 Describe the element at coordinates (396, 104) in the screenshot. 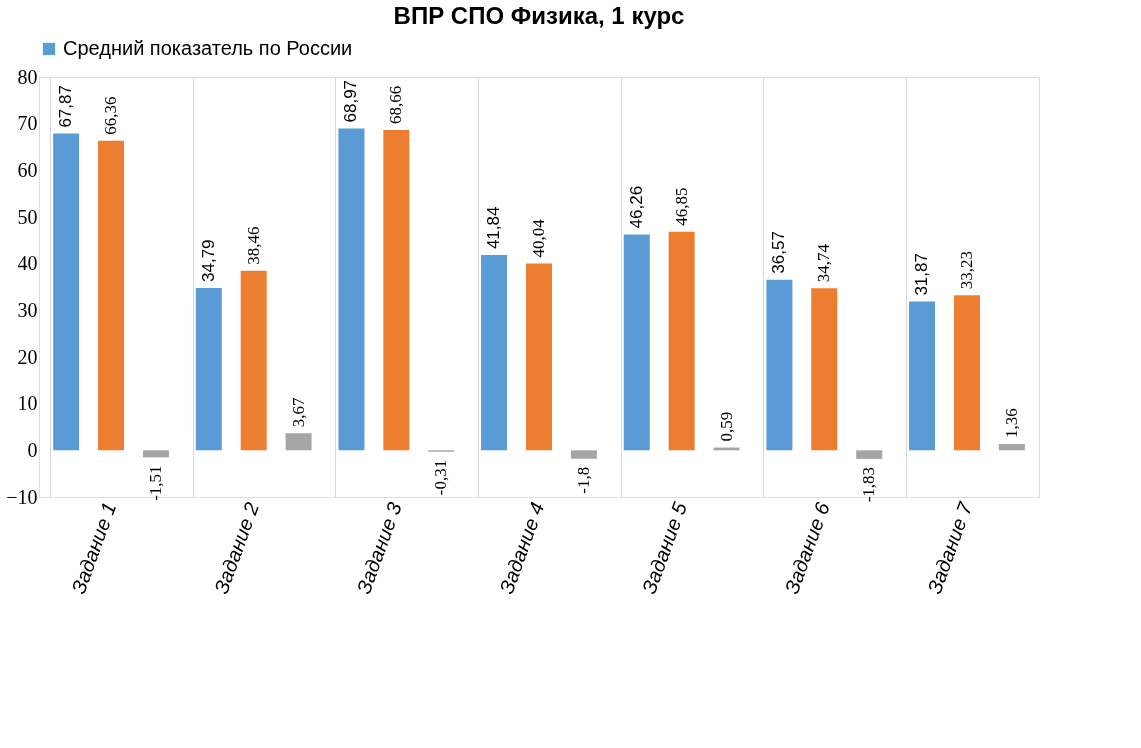

I see `data-label: 68,66` at that location.